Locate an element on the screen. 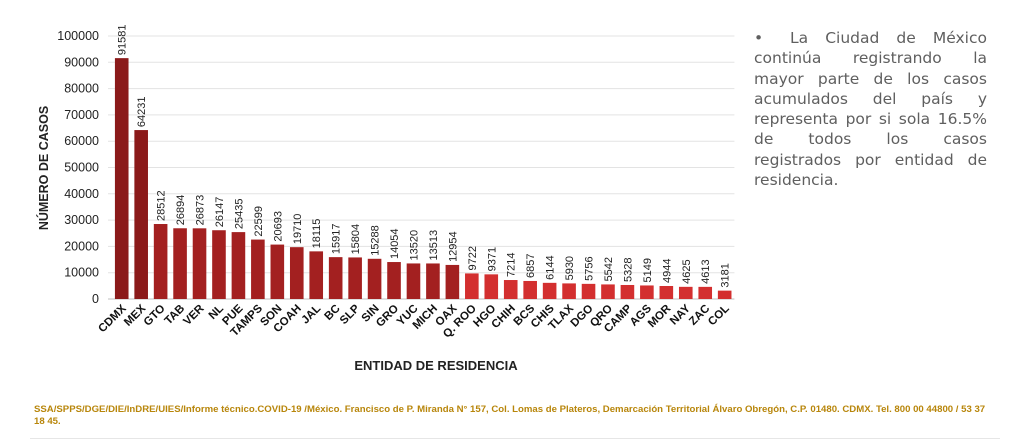  bar-bcs is located at coordinates (530, 289).